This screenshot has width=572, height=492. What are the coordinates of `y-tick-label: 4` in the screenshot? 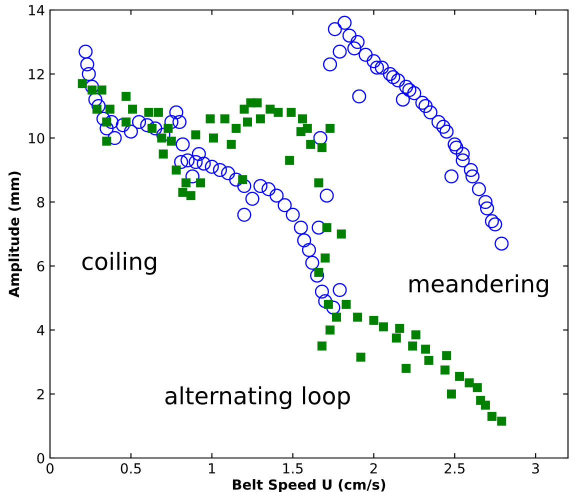 It's located at (40, 330).